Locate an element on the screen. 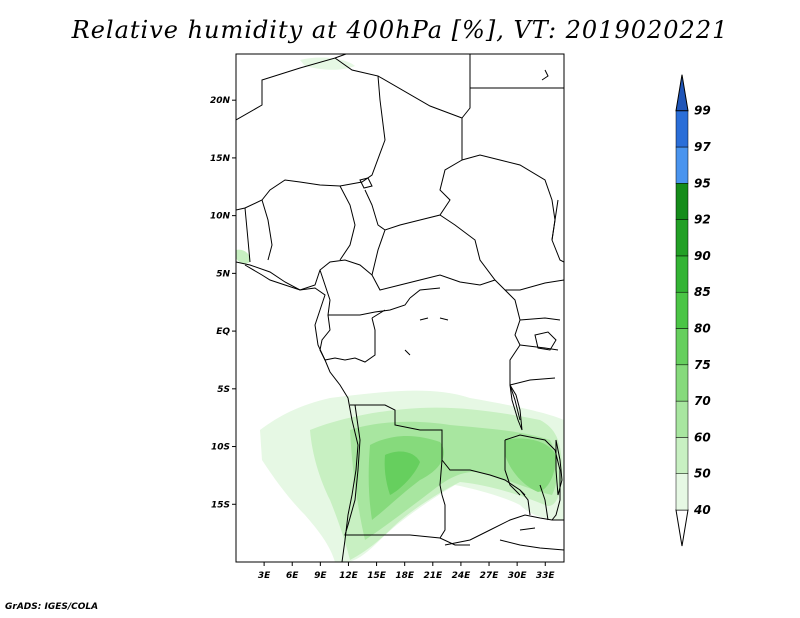  lon-tick-label: 27E is located at coordinates (490, 576).